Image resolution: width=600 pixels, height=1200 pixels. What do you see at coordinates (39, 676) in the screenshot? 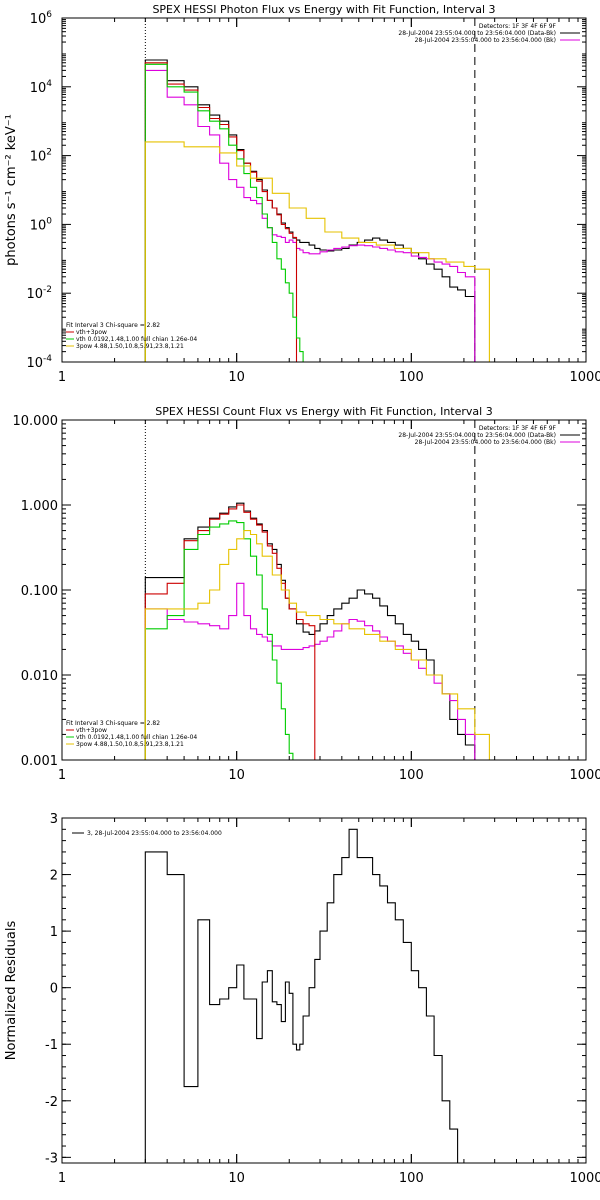
I see `y-tick-label: 0.010` at bounding box center [39, 676].